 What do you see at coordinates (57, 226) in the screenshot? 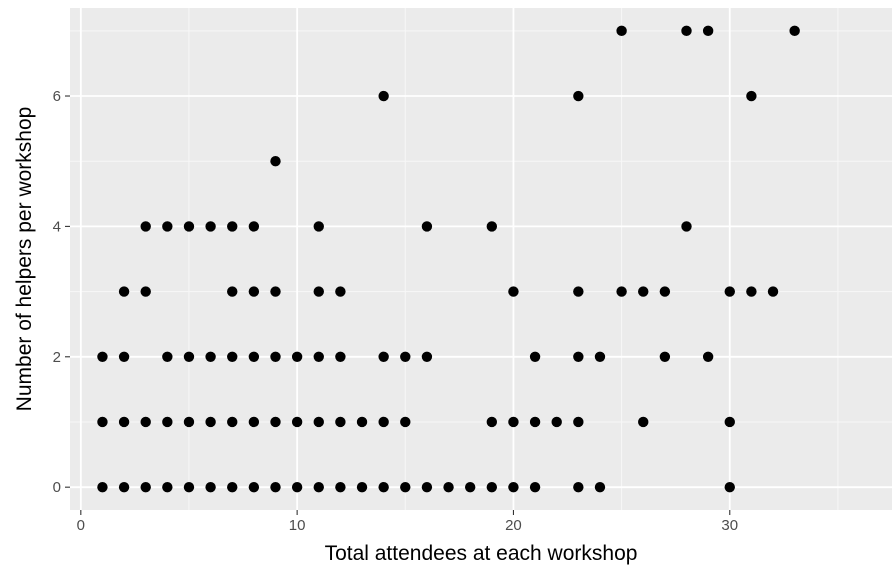
I see `y-tick-label: 4` at bounding box center [57, 226].